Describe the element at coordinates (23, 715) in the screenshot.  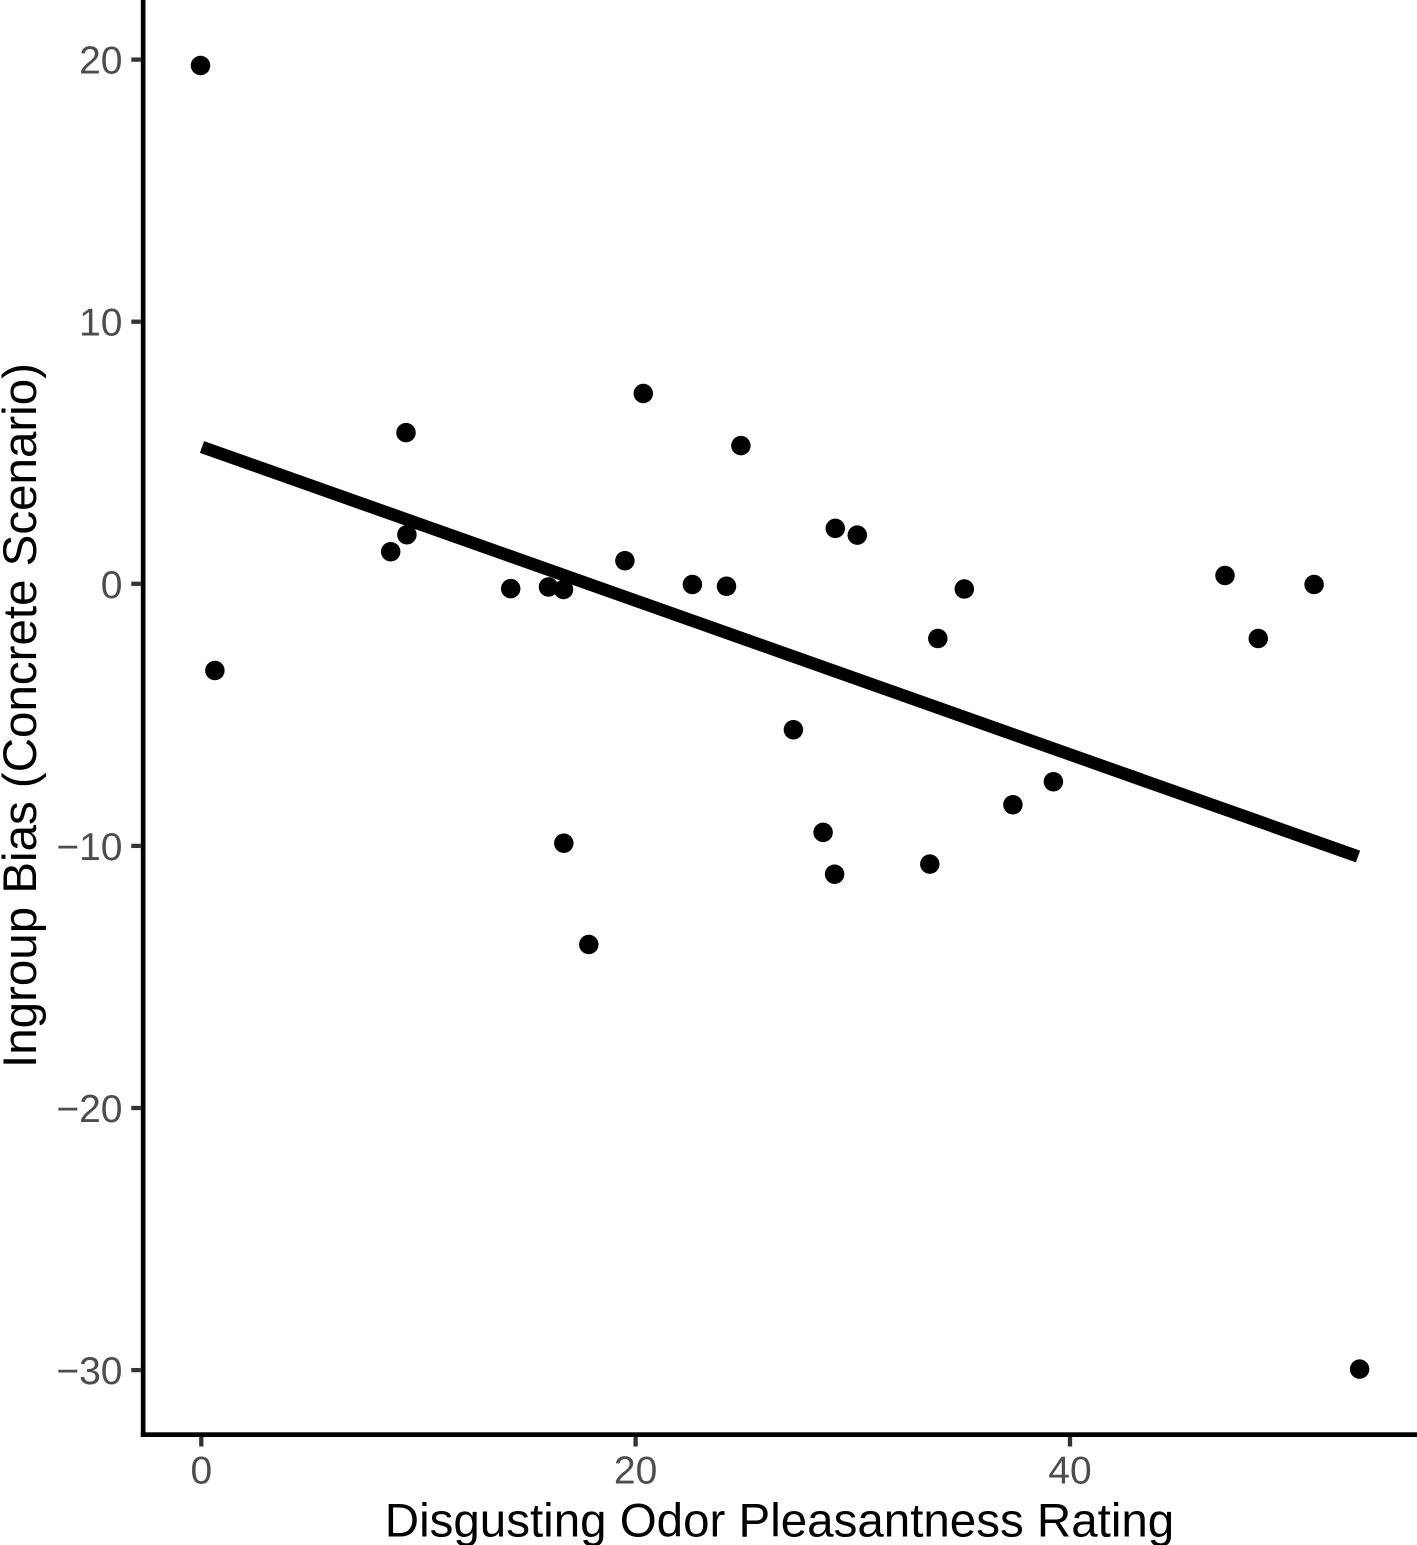
I see `svg-text:Ingroup Bias (Concrete Scenari: Ingroup Bias (Concrete Scenario)` at that location.